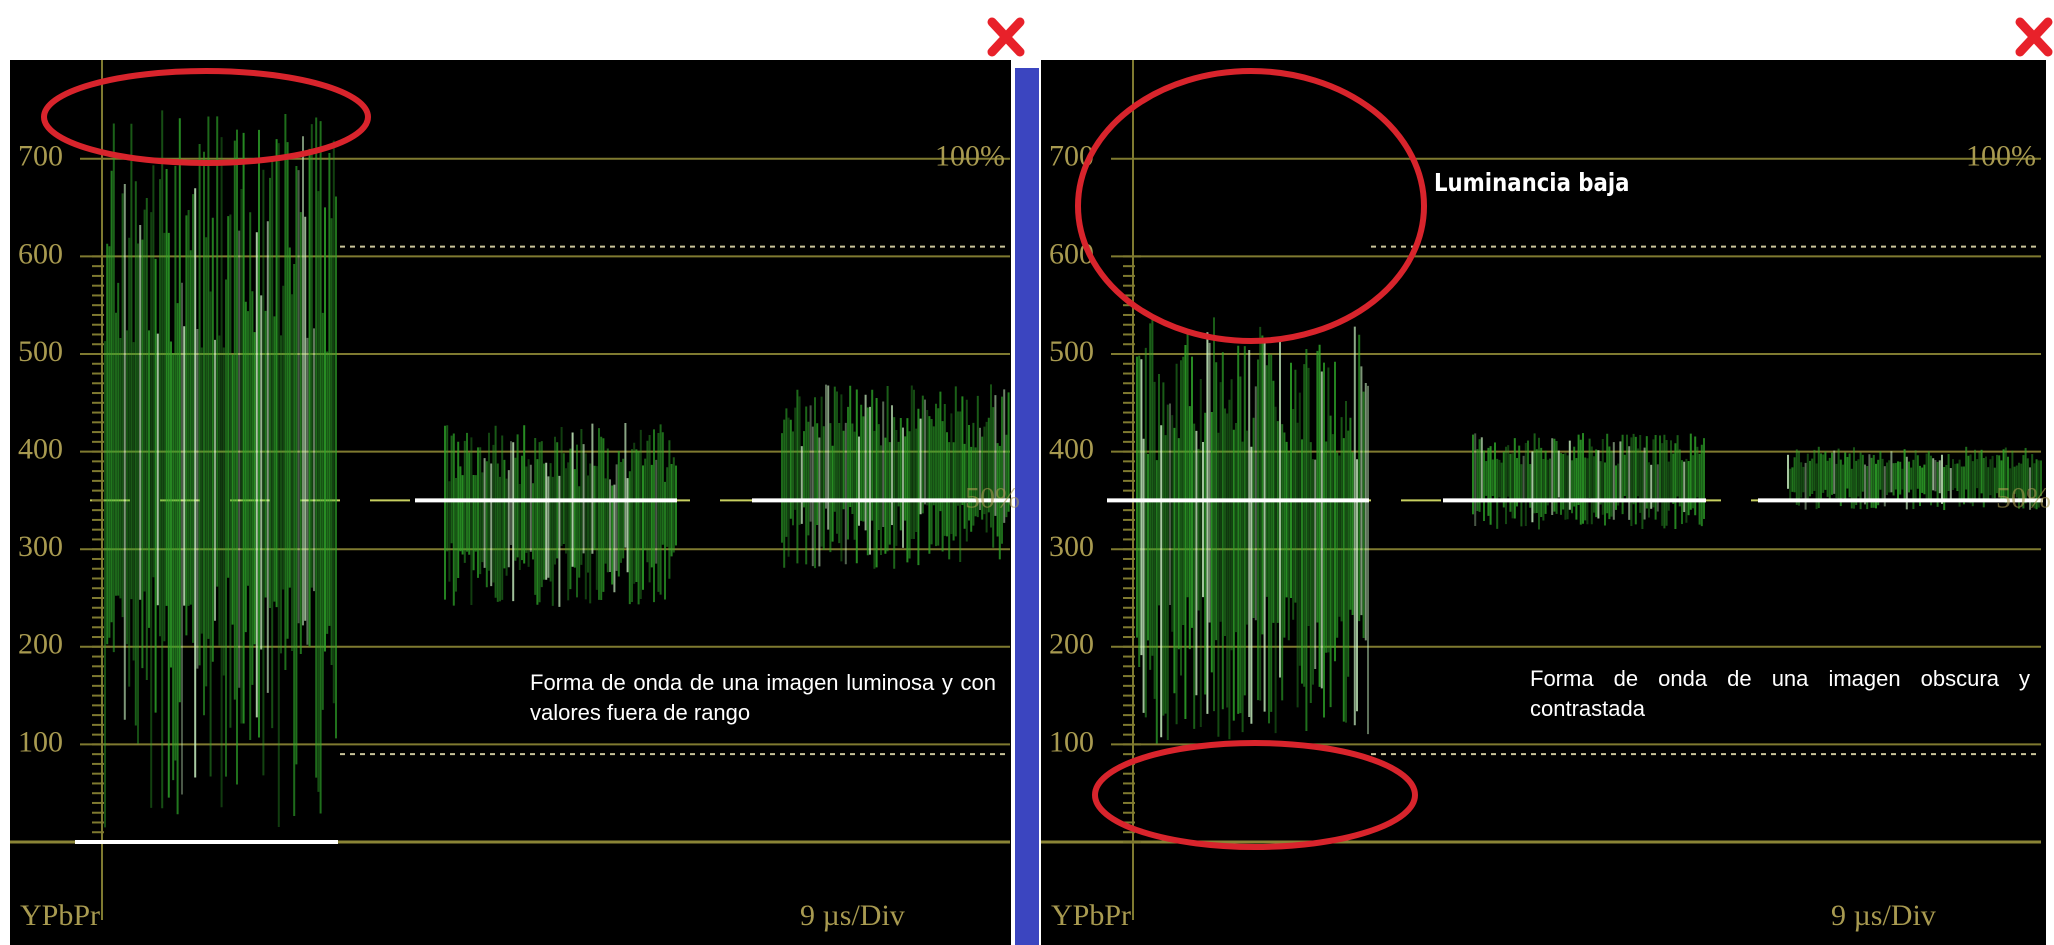 This screenshot has height=945, width=2054. Describe the element at coordinates (1520, 37) in the screenshot. I see `close-marks` at that location.